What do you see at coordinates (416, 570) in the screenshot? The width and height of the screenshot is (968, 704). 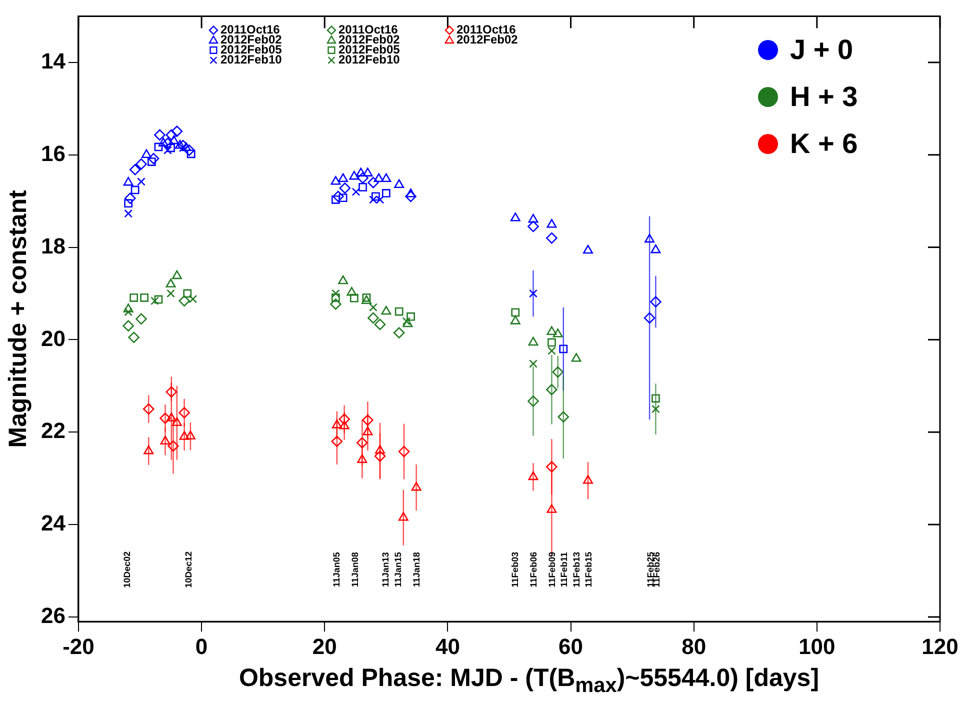 I see `x2-tick-label: 11Jan18` at bounding box center [416, 570].